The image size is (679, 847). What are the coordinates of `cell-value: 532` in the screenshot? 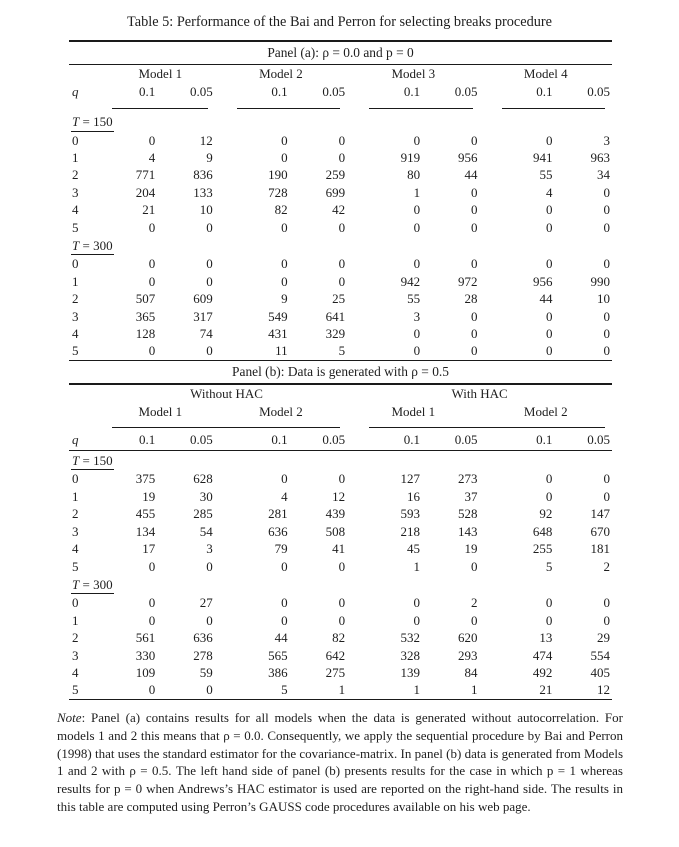 It's located at (410, 638).